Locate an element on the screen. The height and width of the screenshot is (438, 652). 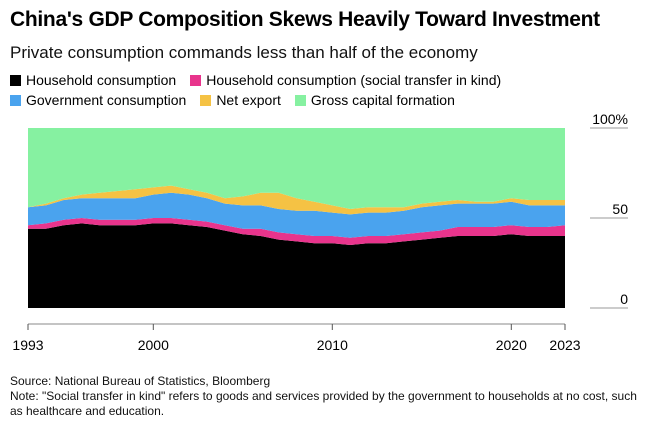
x-tick-label: 2010 is located at coordinates (332, 345).